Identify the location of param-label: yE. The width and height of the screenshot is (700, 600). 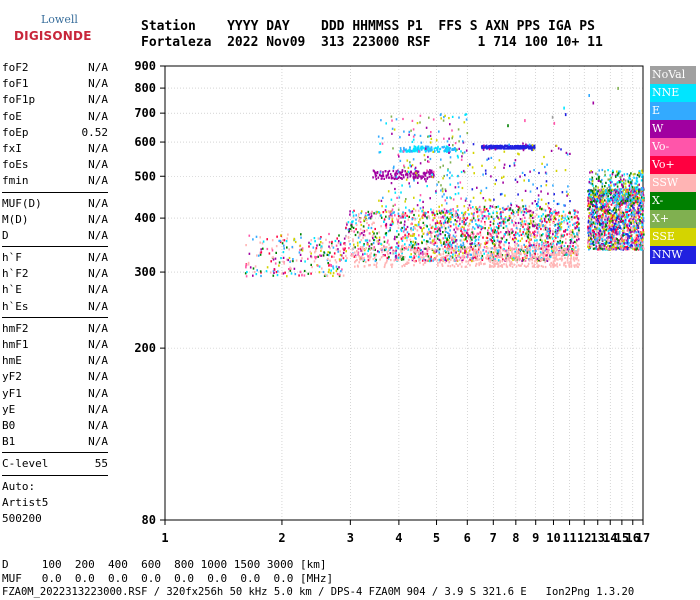
(9, 409).